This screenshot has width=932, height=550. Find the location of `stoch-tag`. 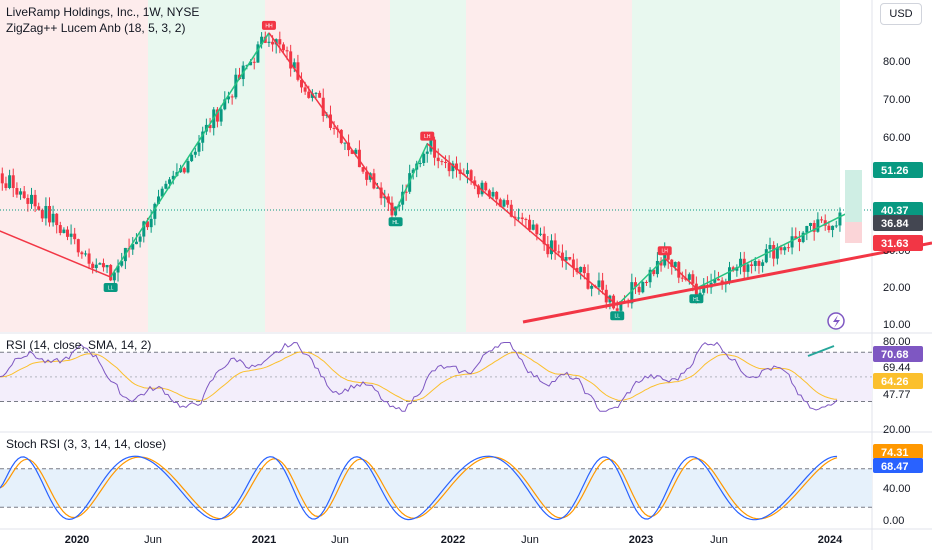

stoch-tag is located at coordinates (898, 451).